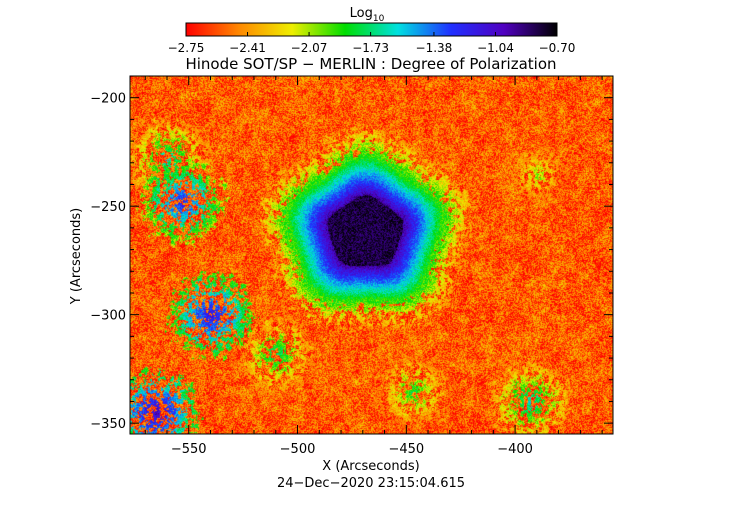 The width and height of the screenshot is (742, 512). I want to click on colorbar-tick-label: −1.04, so click(495, 48).